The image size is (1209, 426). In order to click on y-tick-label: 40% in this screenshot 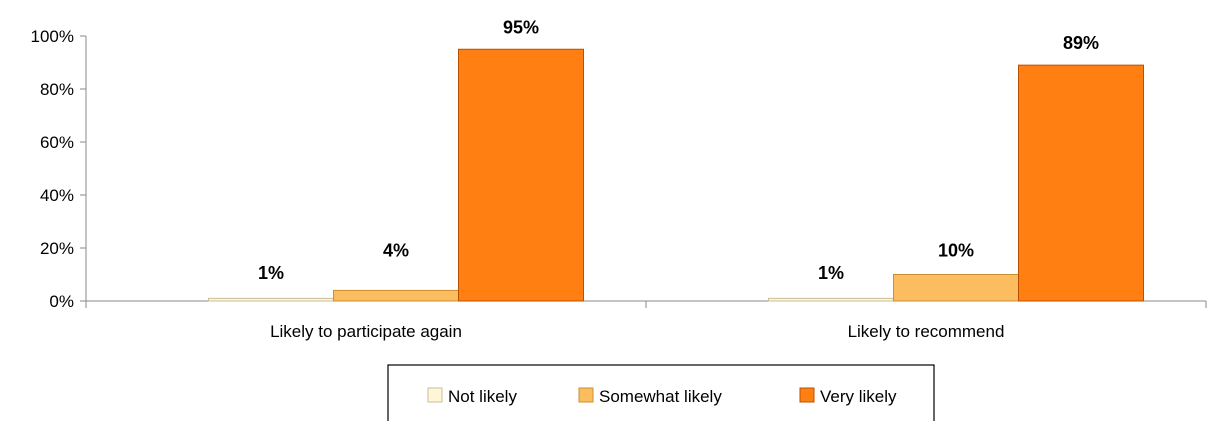, I will do `click(57, 195)`.